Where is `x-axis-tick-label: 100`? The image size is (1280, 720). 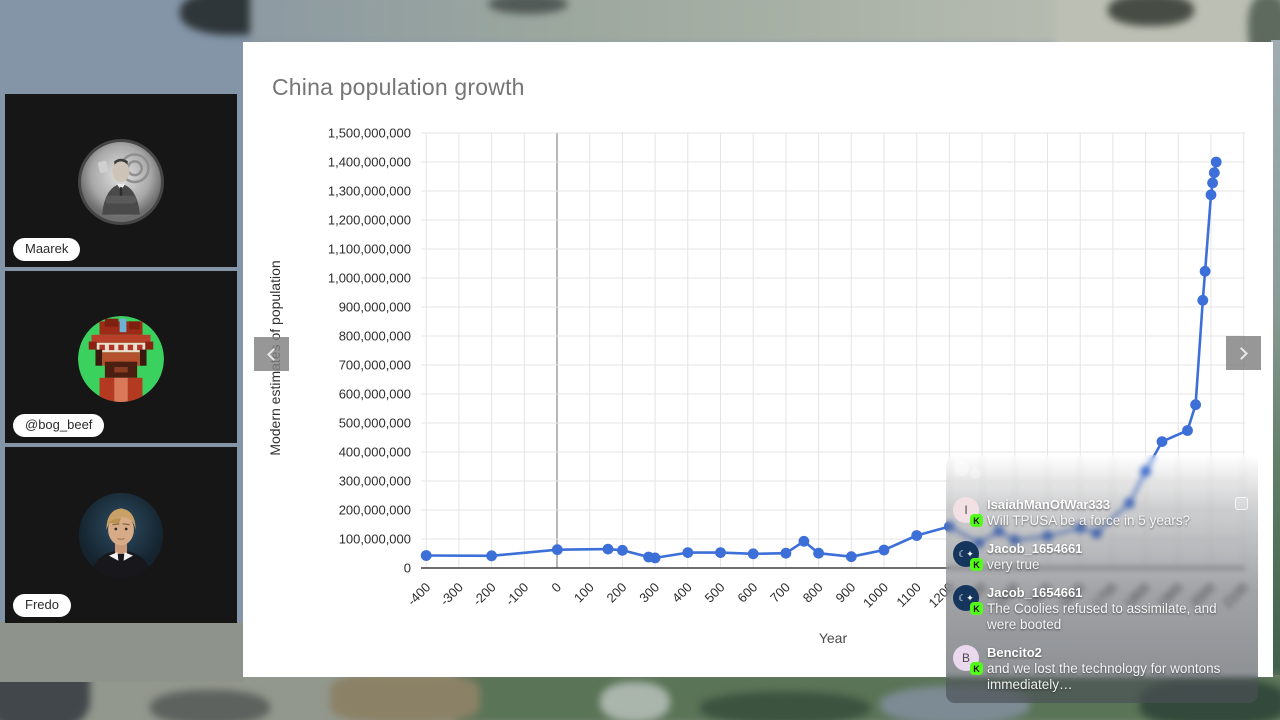 x-axis-tick-label: 100 is located at coordinates (584, 593).